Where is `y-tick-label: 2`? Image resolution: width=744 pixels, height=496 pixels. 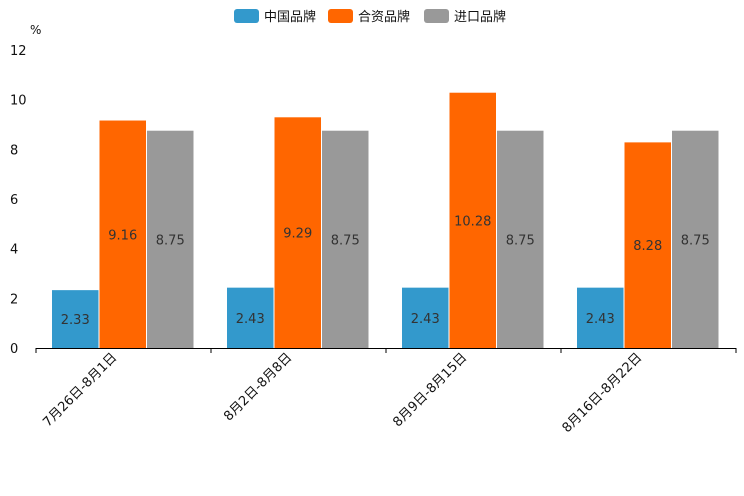
y-tick-label: 2 is located at coordinates (14, 299).